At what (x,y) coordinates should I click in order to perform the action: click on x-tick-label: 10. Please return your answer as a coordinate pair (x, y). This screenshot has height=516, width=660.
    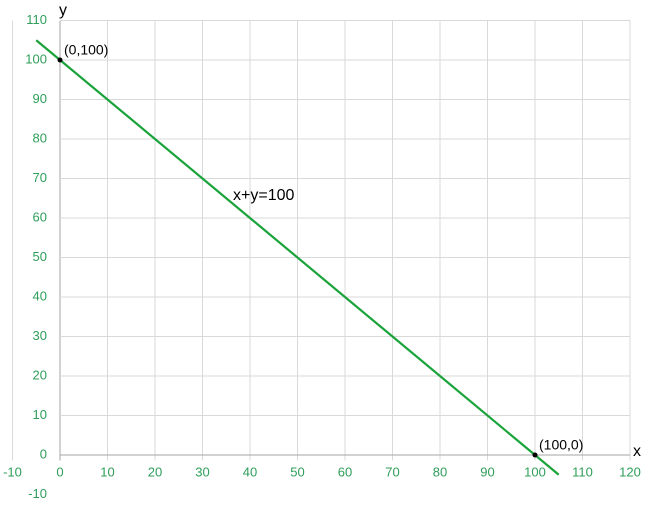
    Looking at the image, I should click on (107, 471).